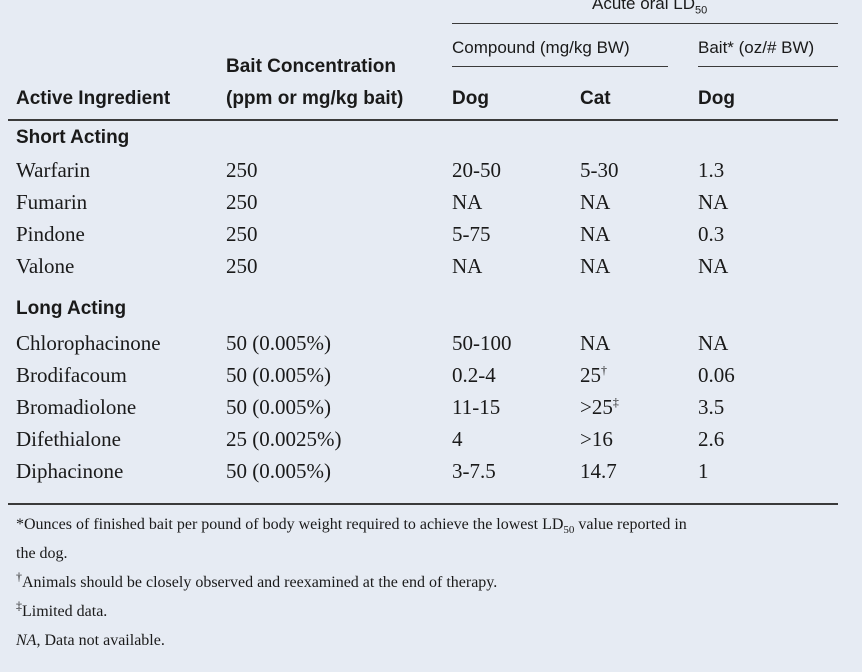 The width and height of the screenshot is (862, 672). I want to click on table-row: Chlorophacinone 50 (0.005%) 50-100 NA NA, so click(431, 343).